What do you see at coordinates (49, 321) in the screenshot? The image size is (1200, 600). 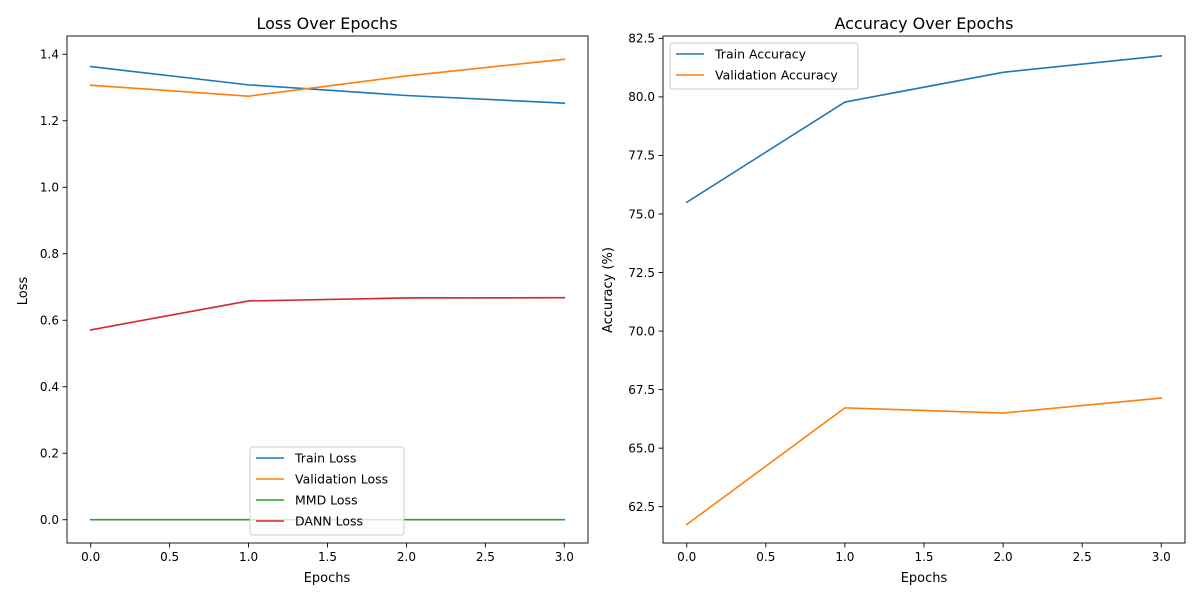 I see `loss-y-tick-label: 0.6` at bounding box center [49, 321].